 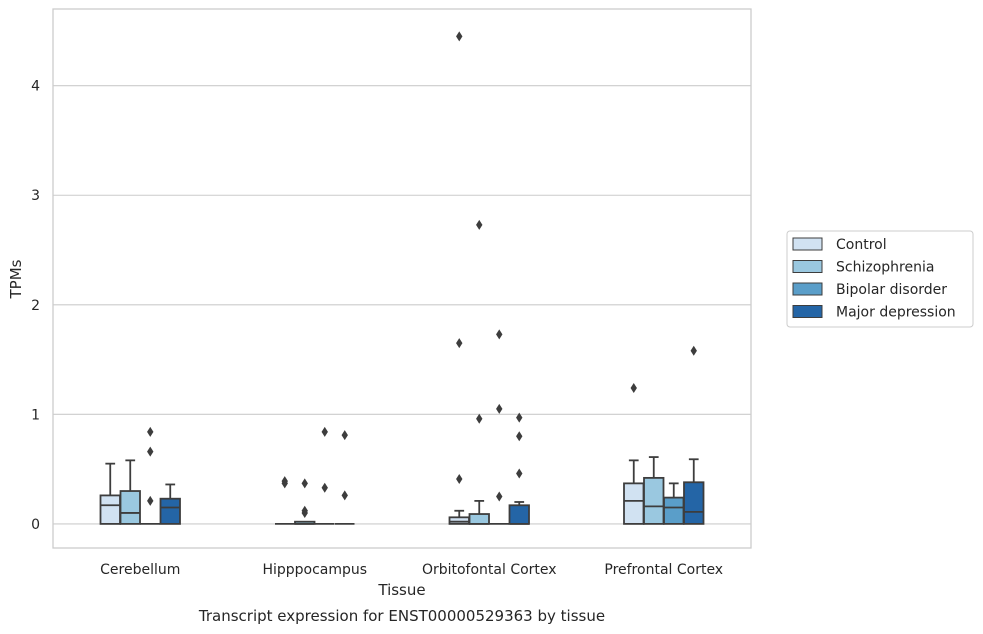 I want to click on x-tick-label: Hipppocampus, so click(x=314, y=570).